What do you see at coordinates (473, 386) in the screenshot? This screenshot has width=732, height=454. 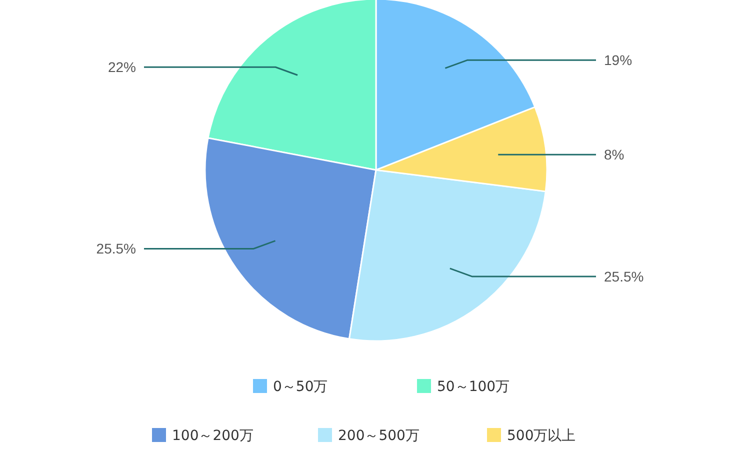 I see `legend-label: 50～100万` at bounding box center [473, 386].